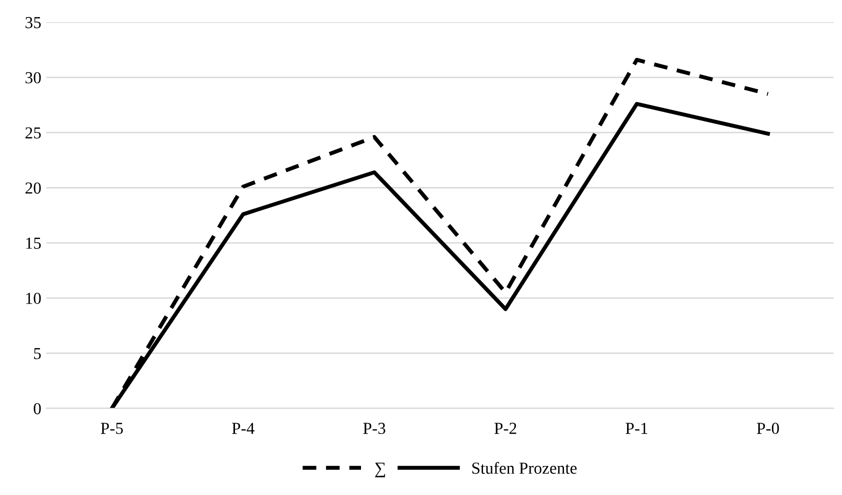  Describe the element at coordinates (243, 428) in the screenshot. I see `x-tick-label: P-4` at that location.